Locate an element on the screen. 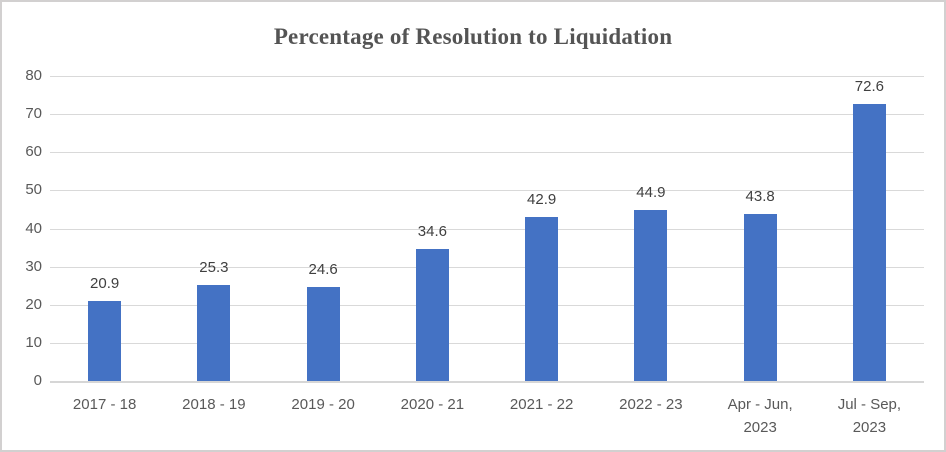 This screenshot has height=452, width=946. bar-value-label: 24.6 is located at coordinates (323, 270).